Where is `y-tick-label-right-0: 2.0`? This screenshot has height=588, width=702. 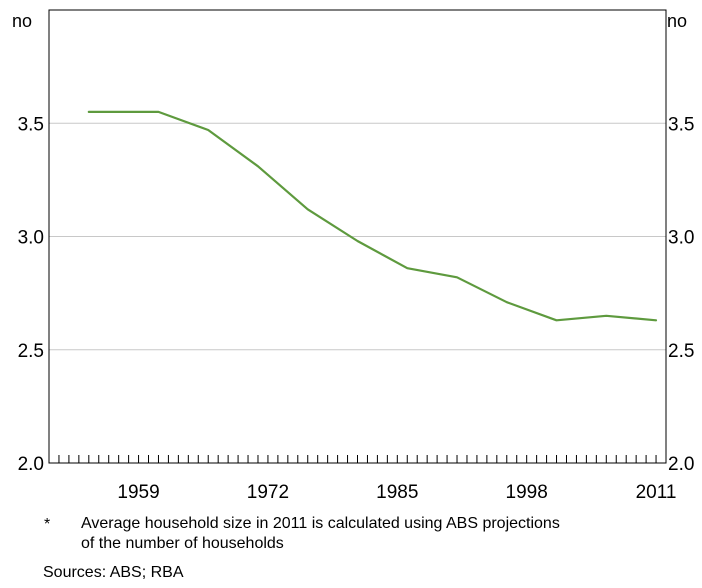
y-tick-label-right-0: 2.0 is located at coordinates (681, 464).